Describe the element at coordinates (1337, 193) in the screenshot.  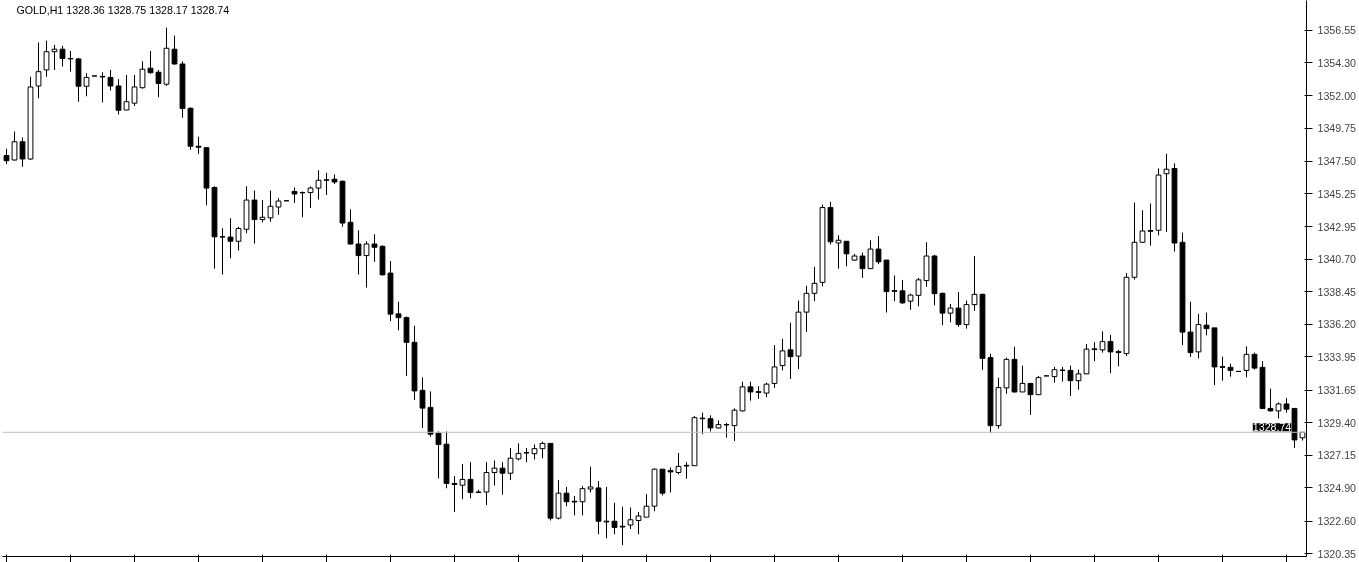
I see `y-tick-label: 1345.25` at that location.